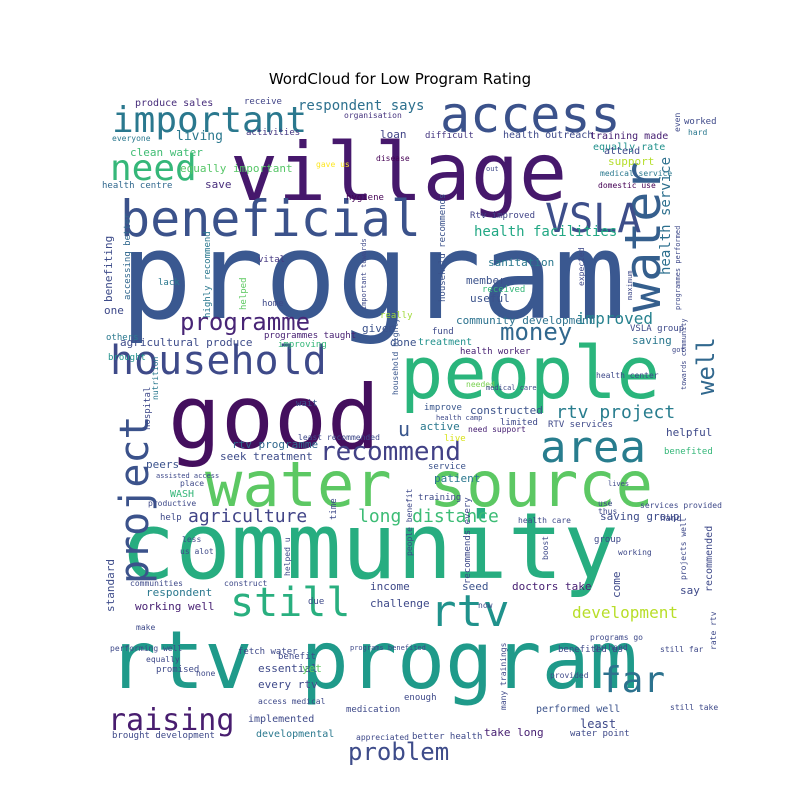  I want to click on word-still: still, so click(290, 603).